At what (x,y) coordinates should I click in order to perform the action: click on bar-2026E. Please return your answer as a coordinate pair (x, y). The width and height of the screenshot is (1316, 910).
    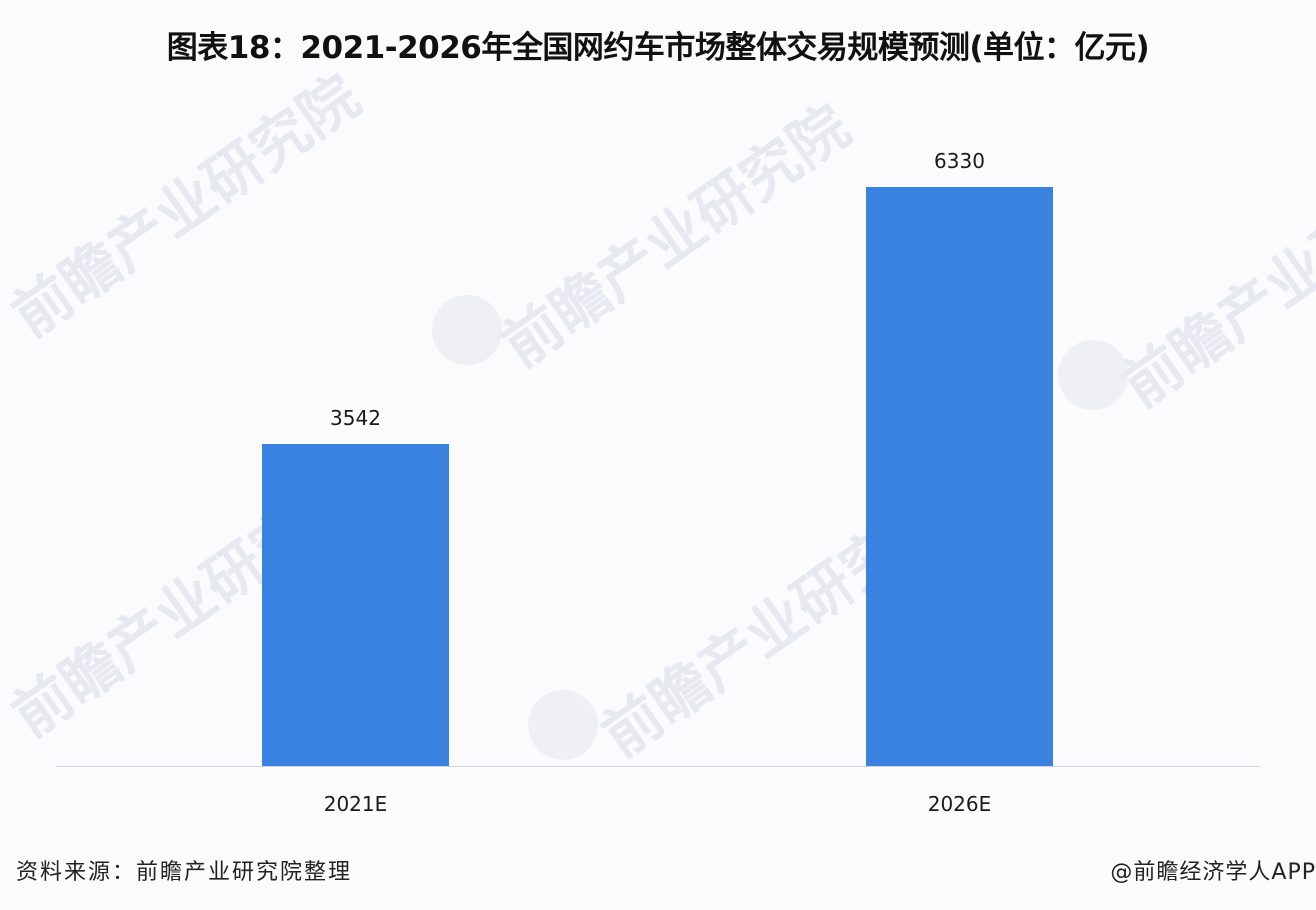
    Looking at the image, I should click on (959, 476).